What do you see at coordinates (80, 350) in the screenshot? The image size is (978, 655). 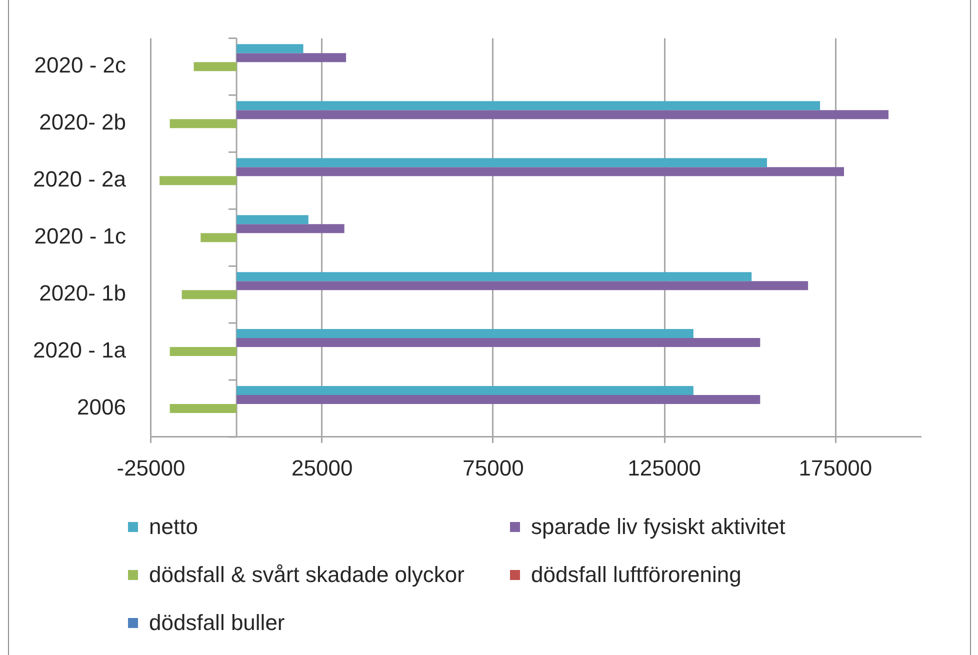 I see `y-tick-label: 2020 - 1a` at bounding box center [80, 350].